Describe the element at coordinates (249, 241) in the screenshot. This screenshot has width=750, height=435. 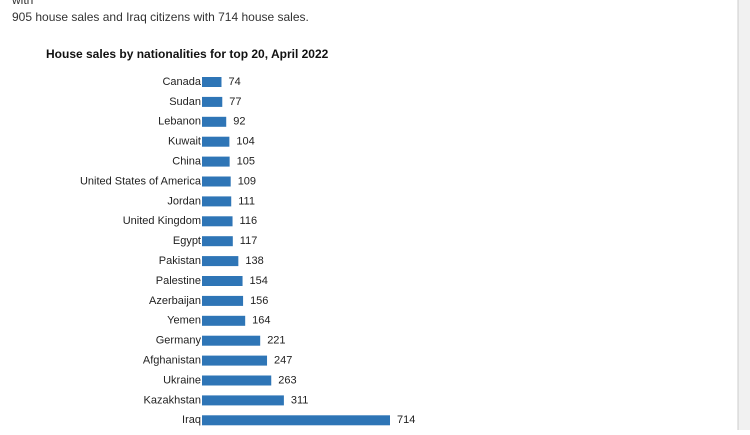
I see `value-label: 117` at that location.